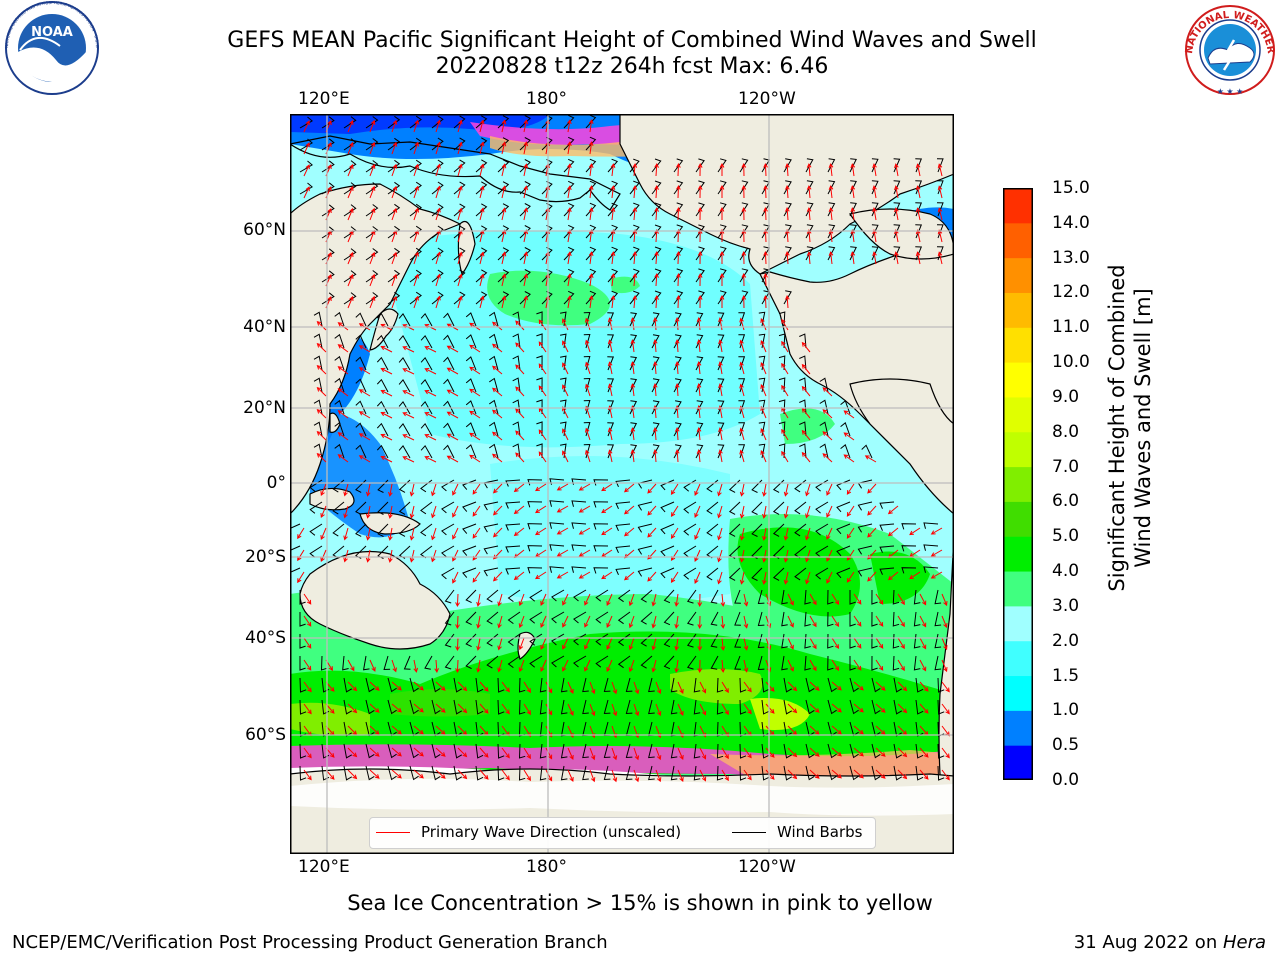  I want to click on lat-tick-40n: 40°N, so click(264, 327).